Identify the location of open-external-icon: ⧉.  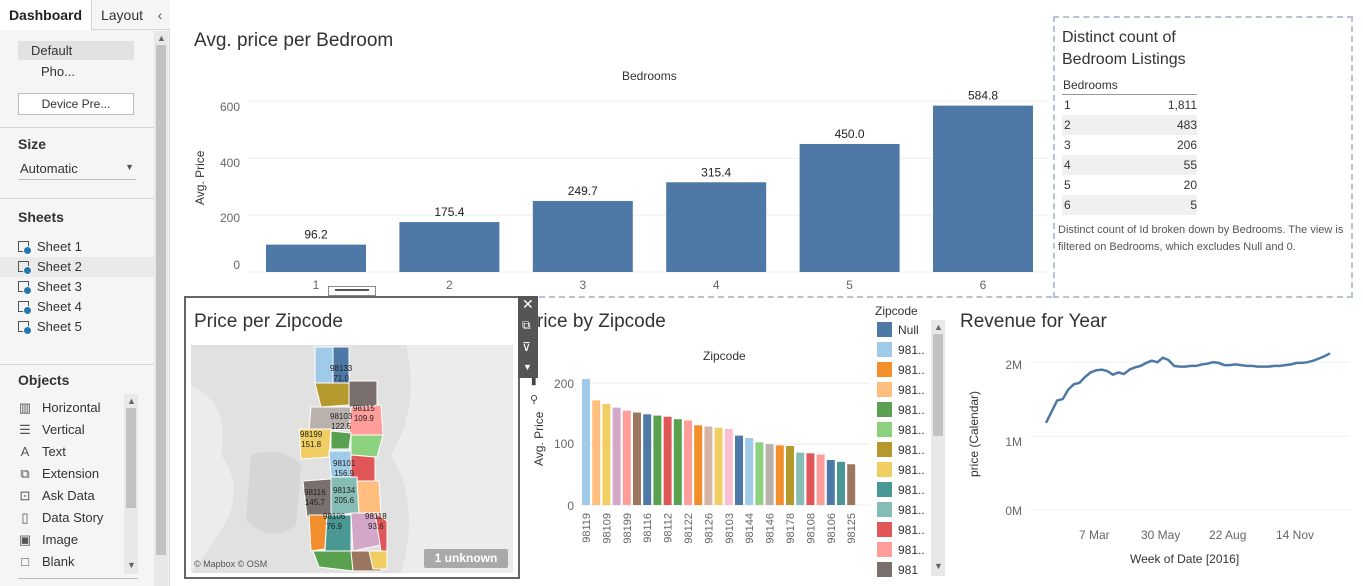
(526, 325).